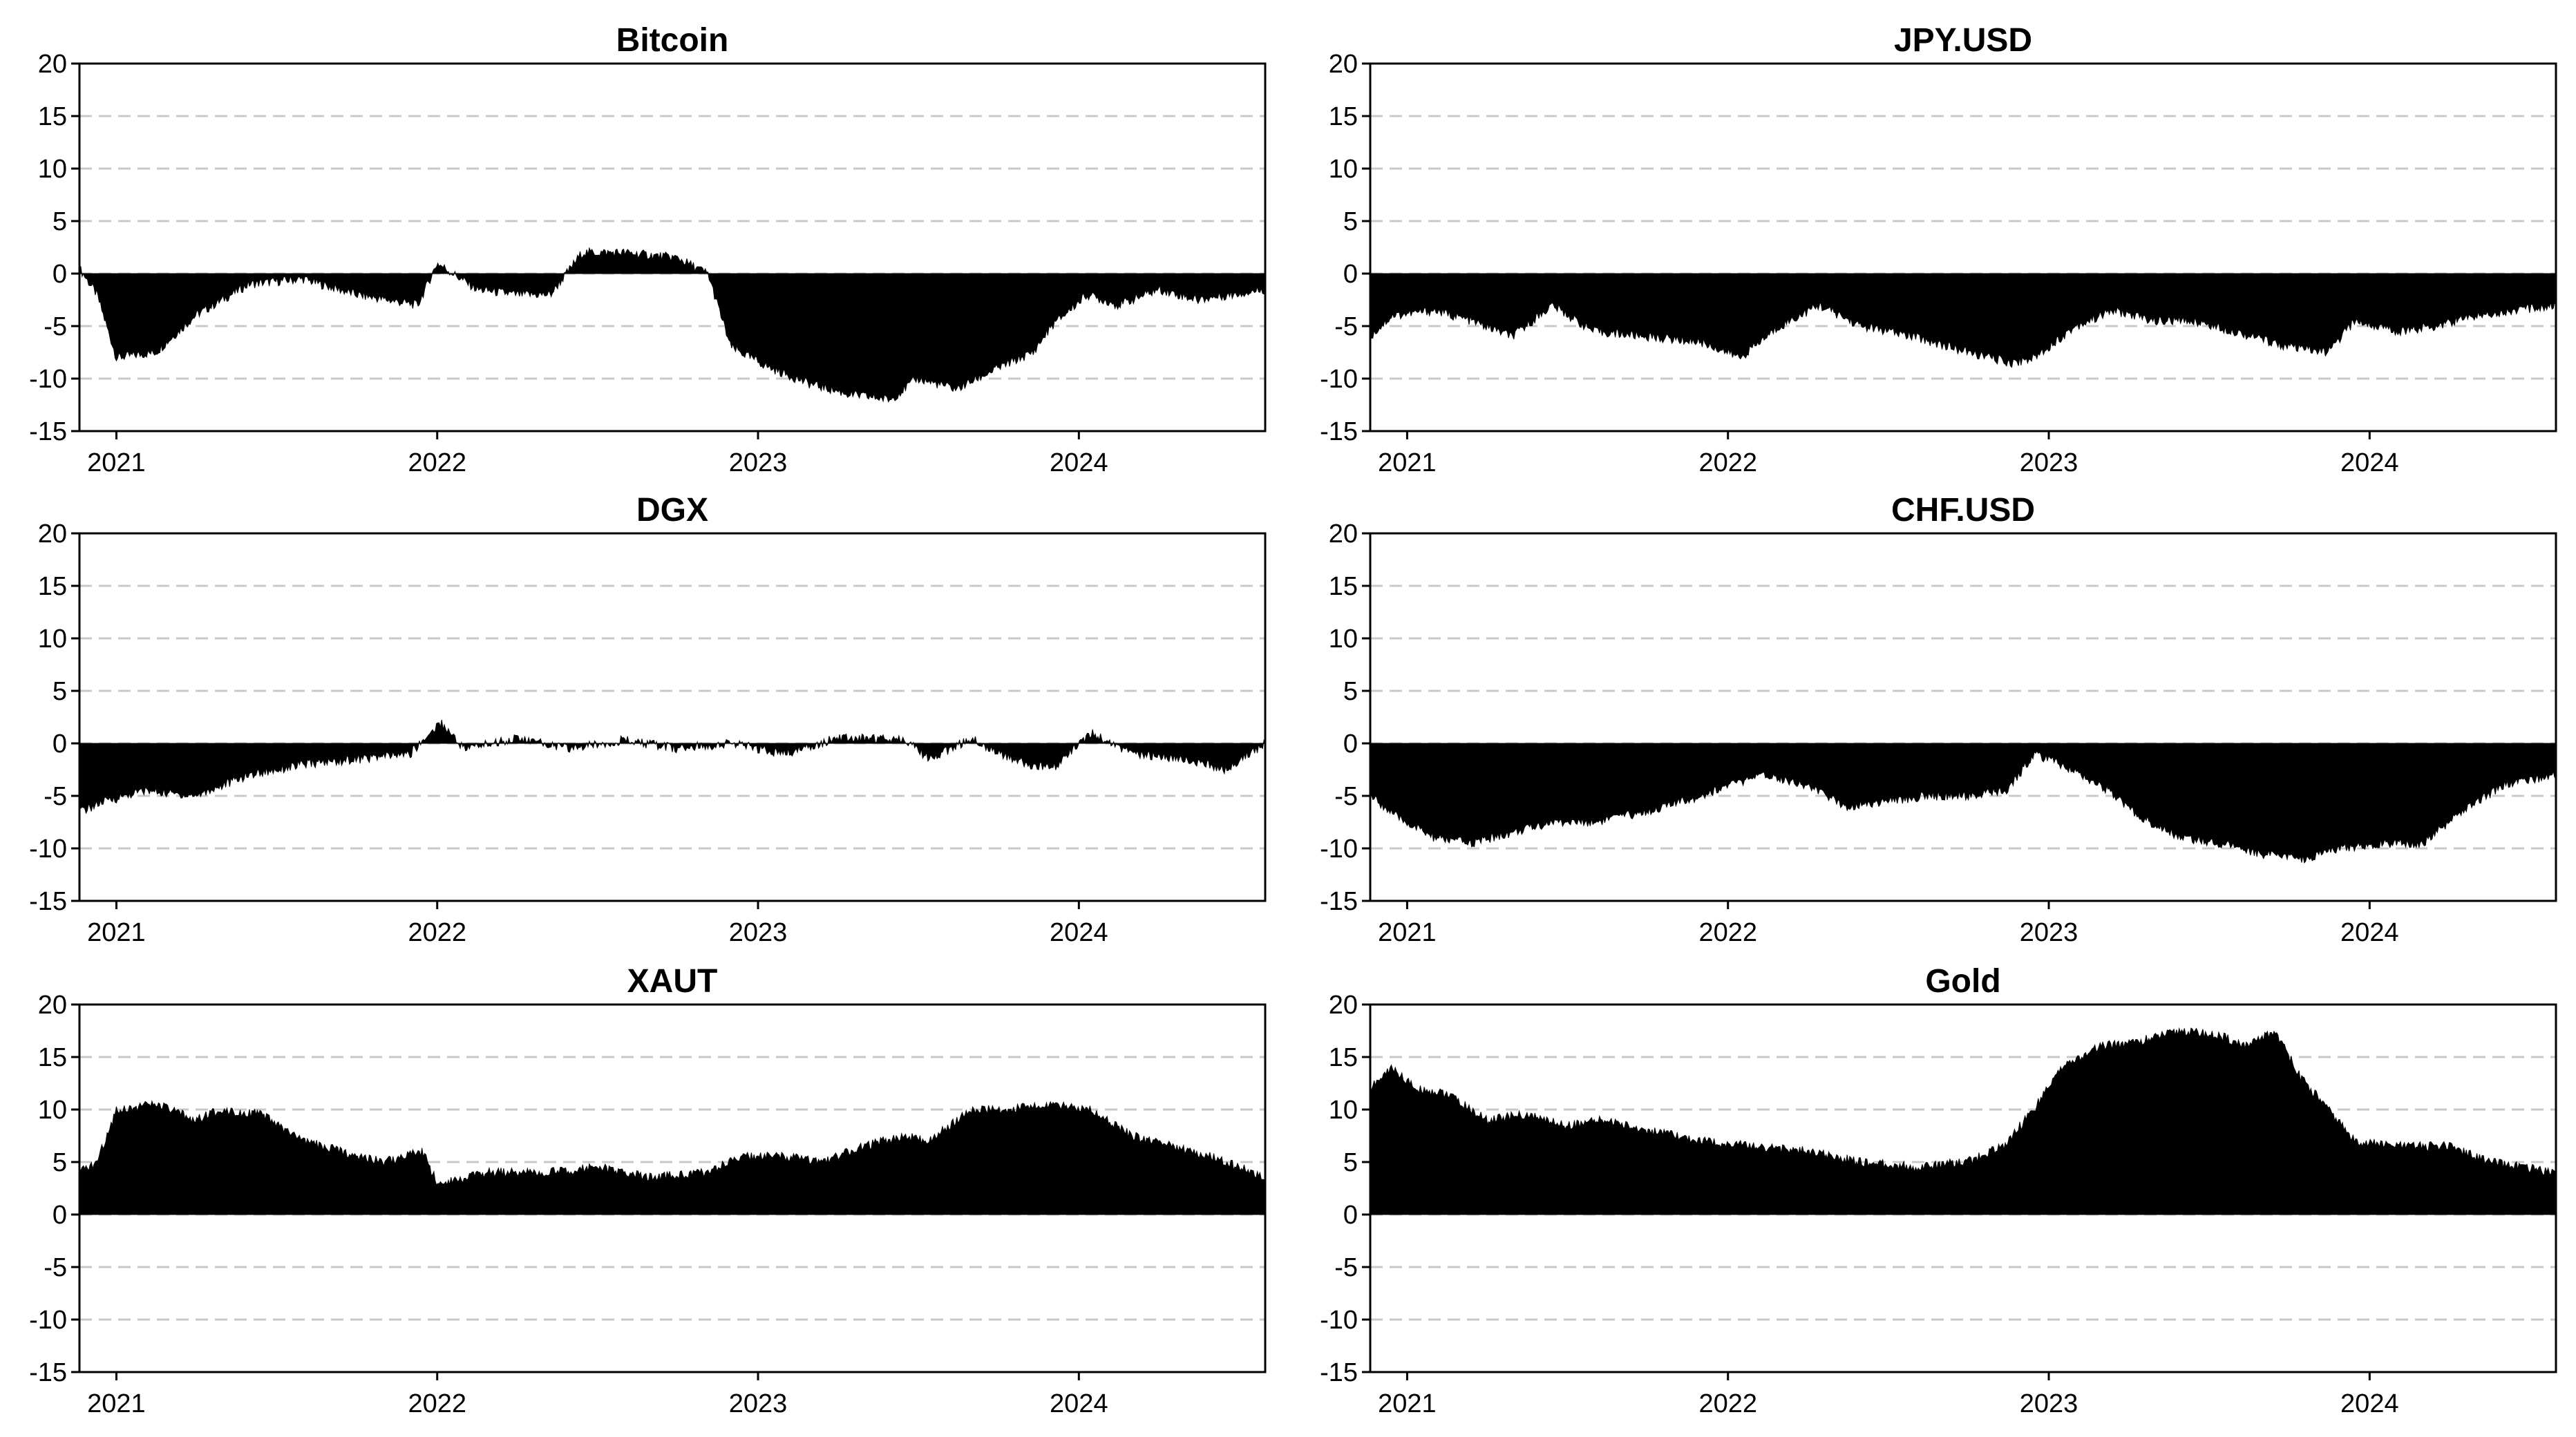 This screenshot has height=1437, width=2576. Describe the element at coordinates (672, 325) in the screenshot. I see `bitcoin-series-area` at that location.